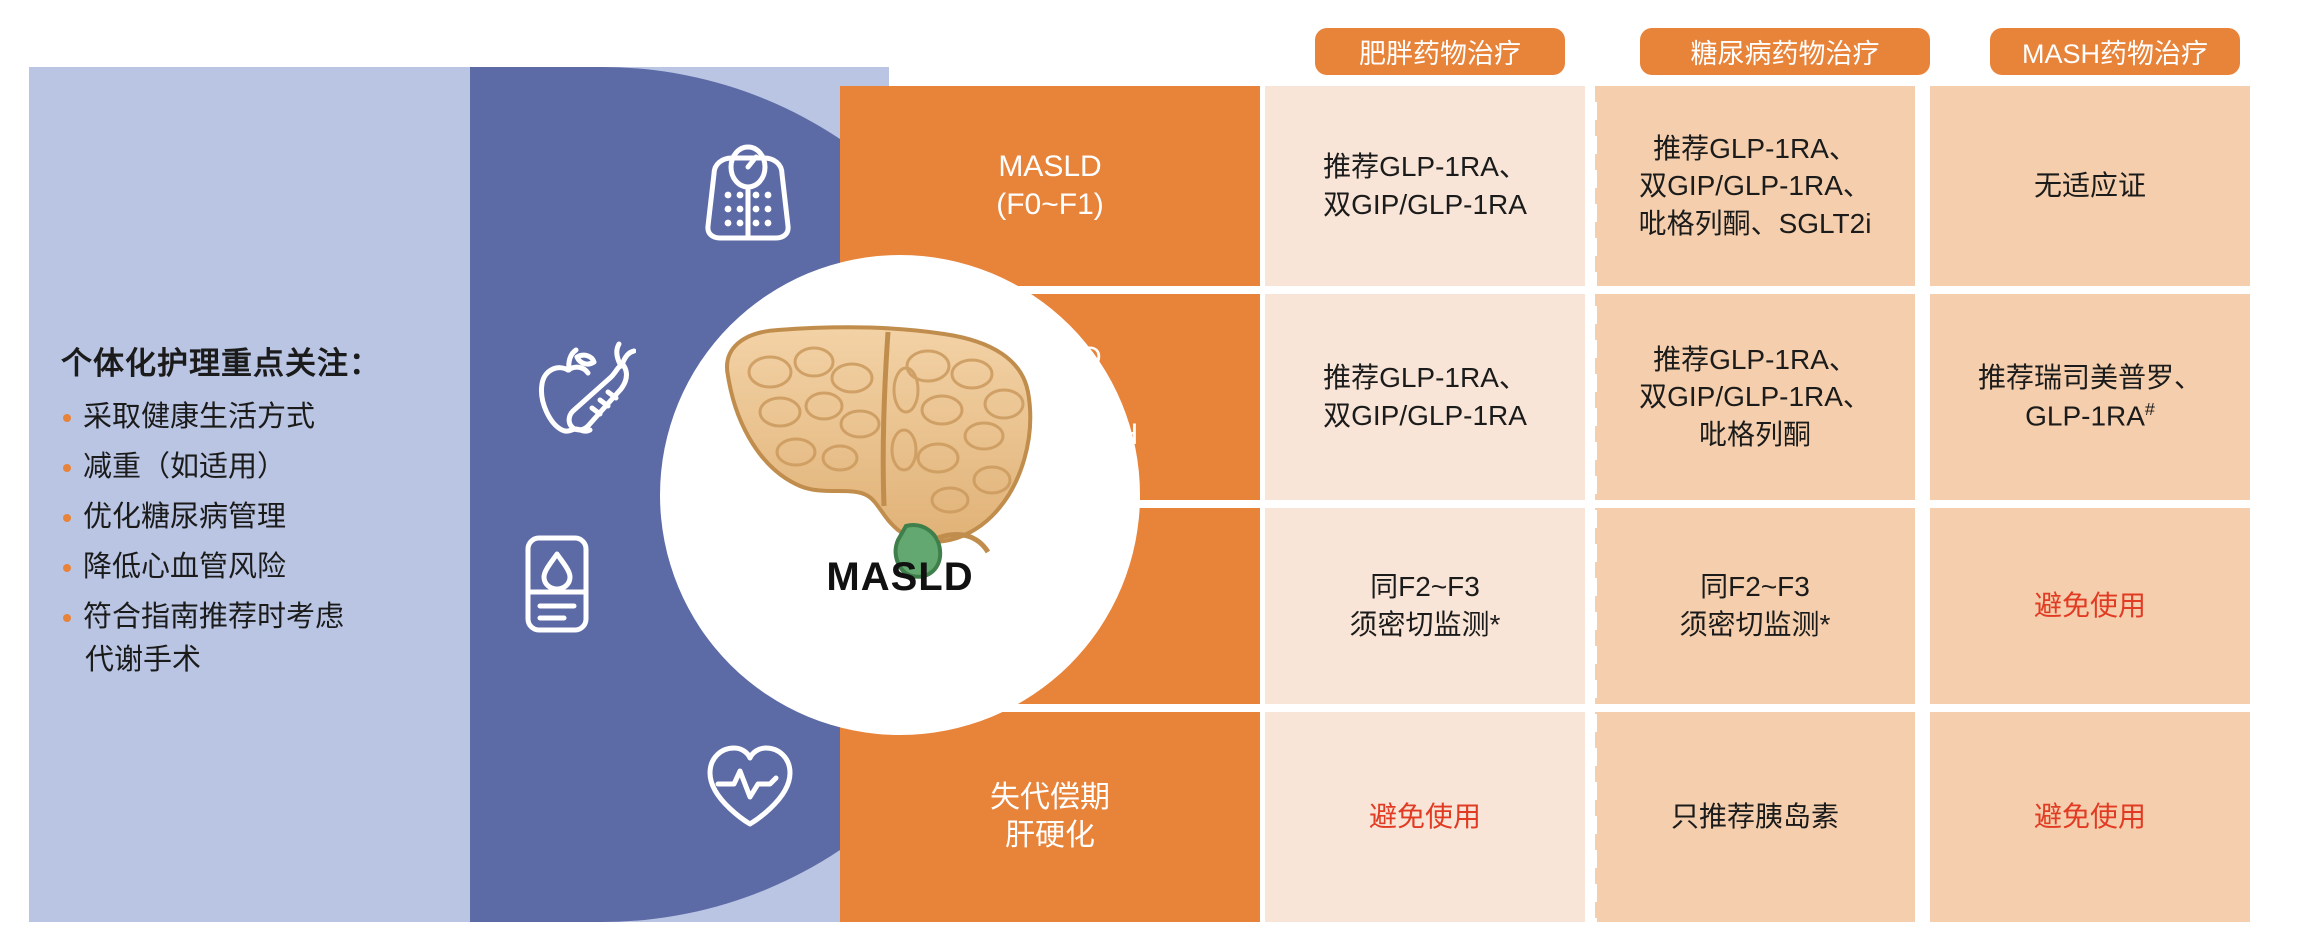 The image size is (2304, 945). Describe the element at coordinates (214, 616) in the screenshot. I see `care-bullet-text: 符合指南推荐时考虑` at that location.